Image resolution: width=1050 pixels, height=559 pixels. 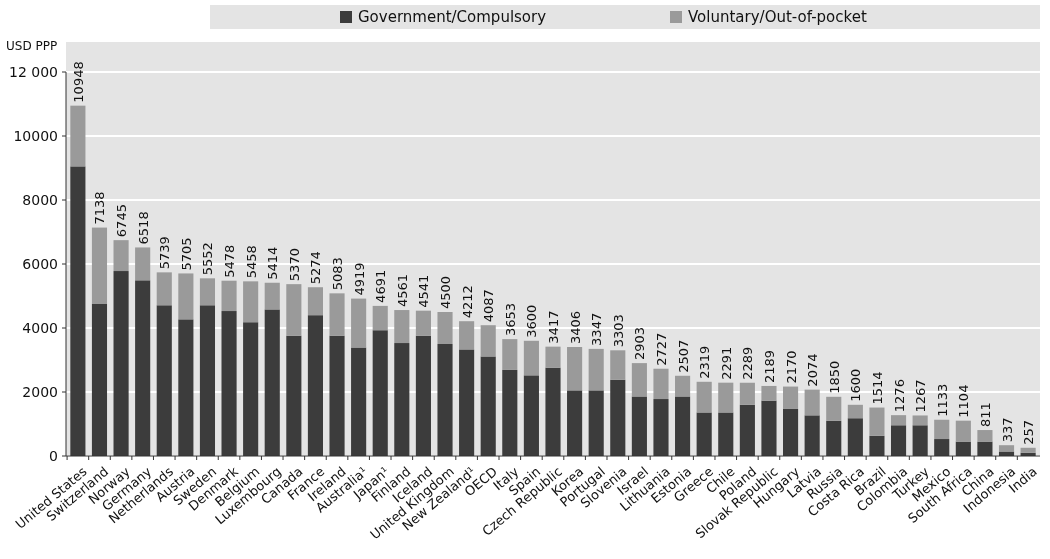 I want to click on total-label: 1850, so click(x=834, y=377).